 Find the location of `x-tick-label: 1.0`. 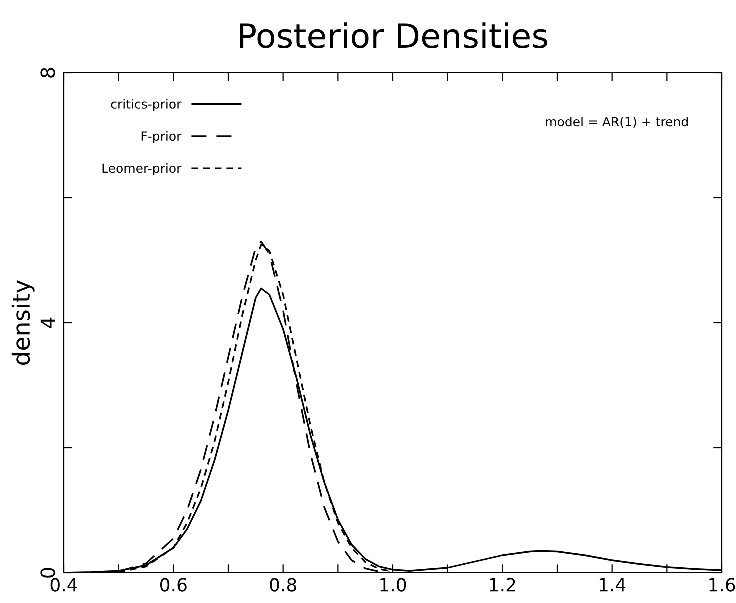

x-tick-label: 1.0 is located at coordinates (393, 585).